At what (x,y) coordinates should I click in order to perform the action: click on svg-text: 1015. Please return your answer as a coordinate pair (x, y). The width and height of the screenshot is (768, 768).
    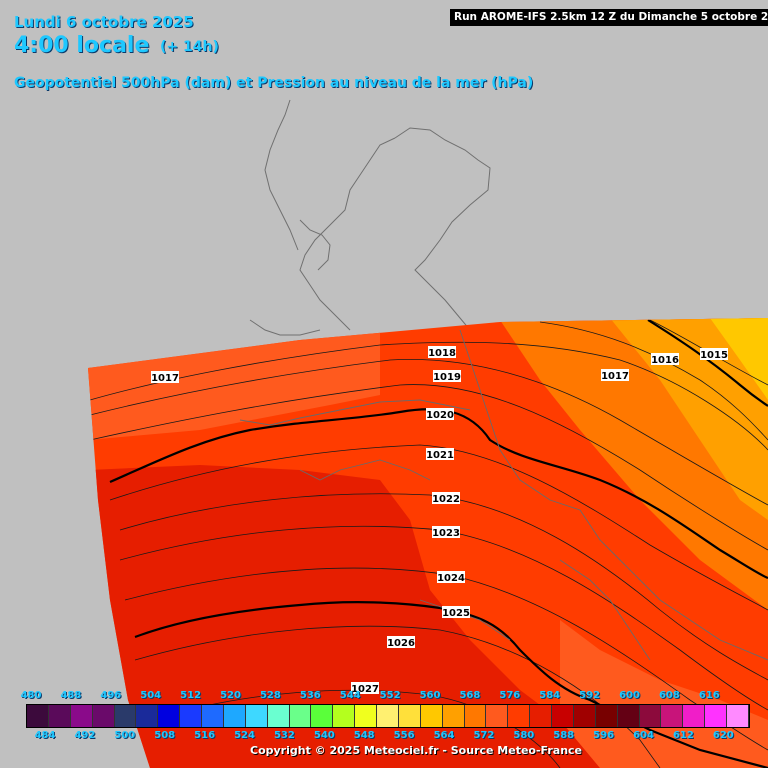
    Looking at the image, I should click on (714, 355).